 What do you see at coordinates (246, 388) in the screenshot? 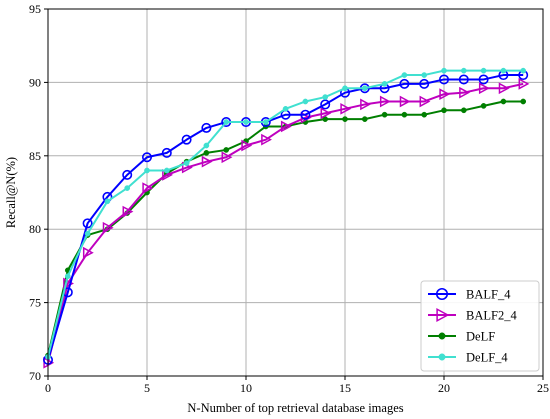
I see `x-tick-label: 10` at bounding box center [246, 388].